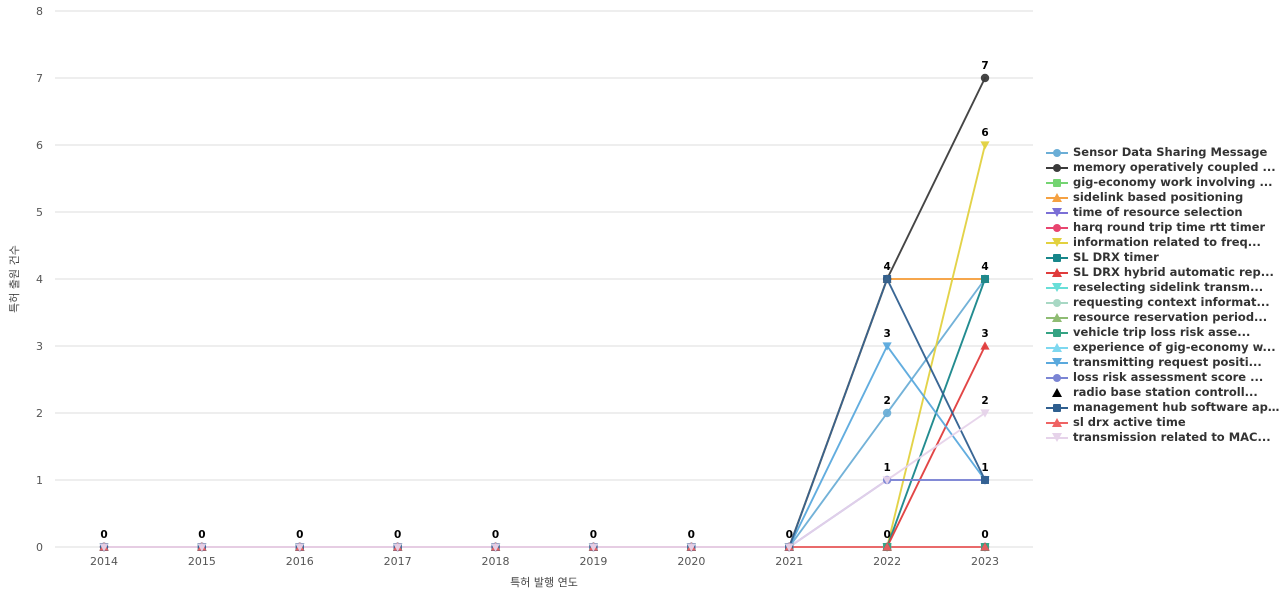 The height and width of the screenshot is (600, 1280). I want to click on point-label-2020-0: 0, so click(691, 535).